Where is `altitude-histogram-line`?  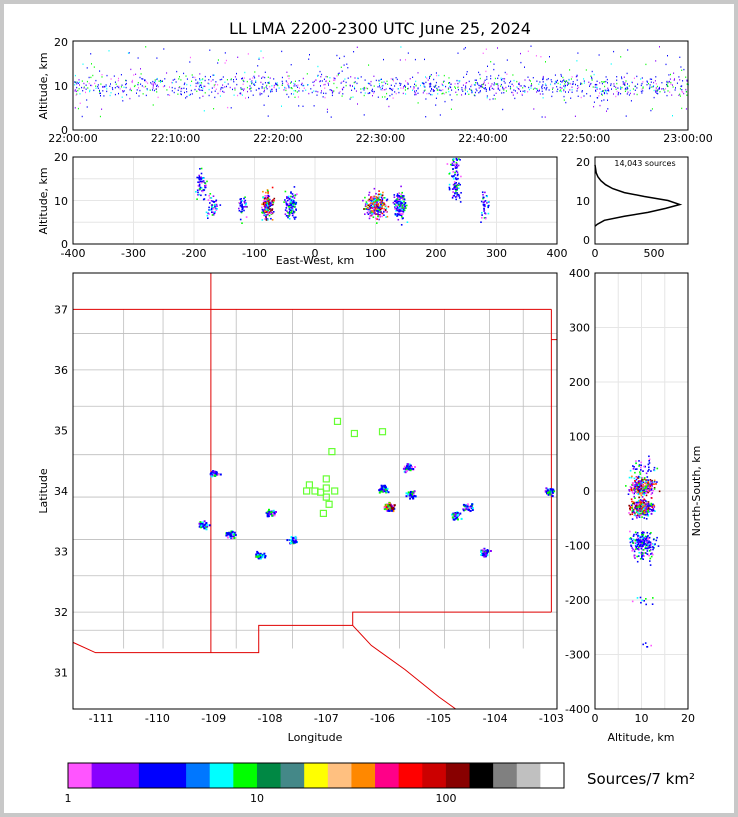 altitude-histogram-line is located at coordinates (638, 195).